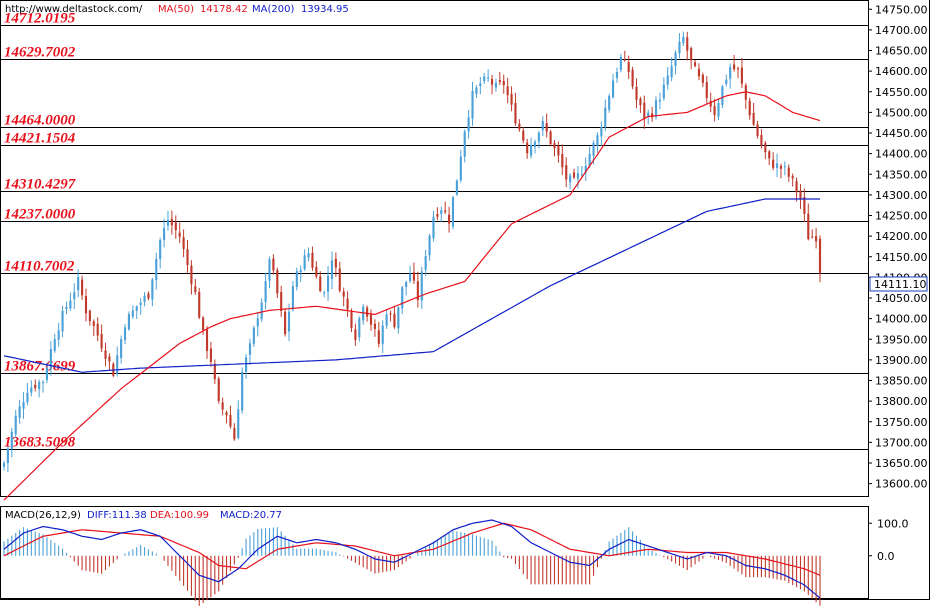 This screenshot has height=609, width=930. Describe the element at coordinates (888, 540) in the screenshot. I see `macd-axis: 100.0 0.0` at that location.